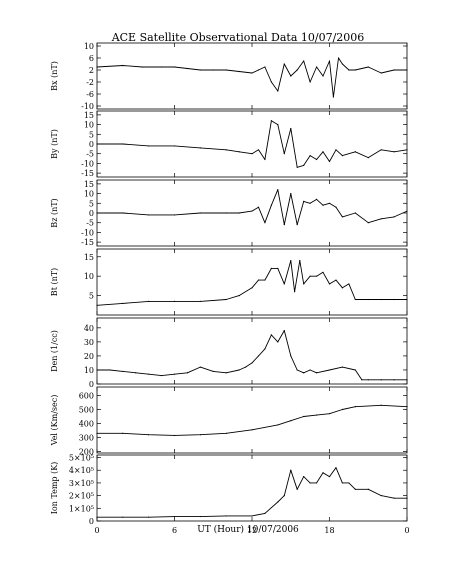 The width and height of the screenshot is (453, 566). Describe the element at coordinates (86, 409) in the screenshot. I see `y-tick-label: 500` at that location.